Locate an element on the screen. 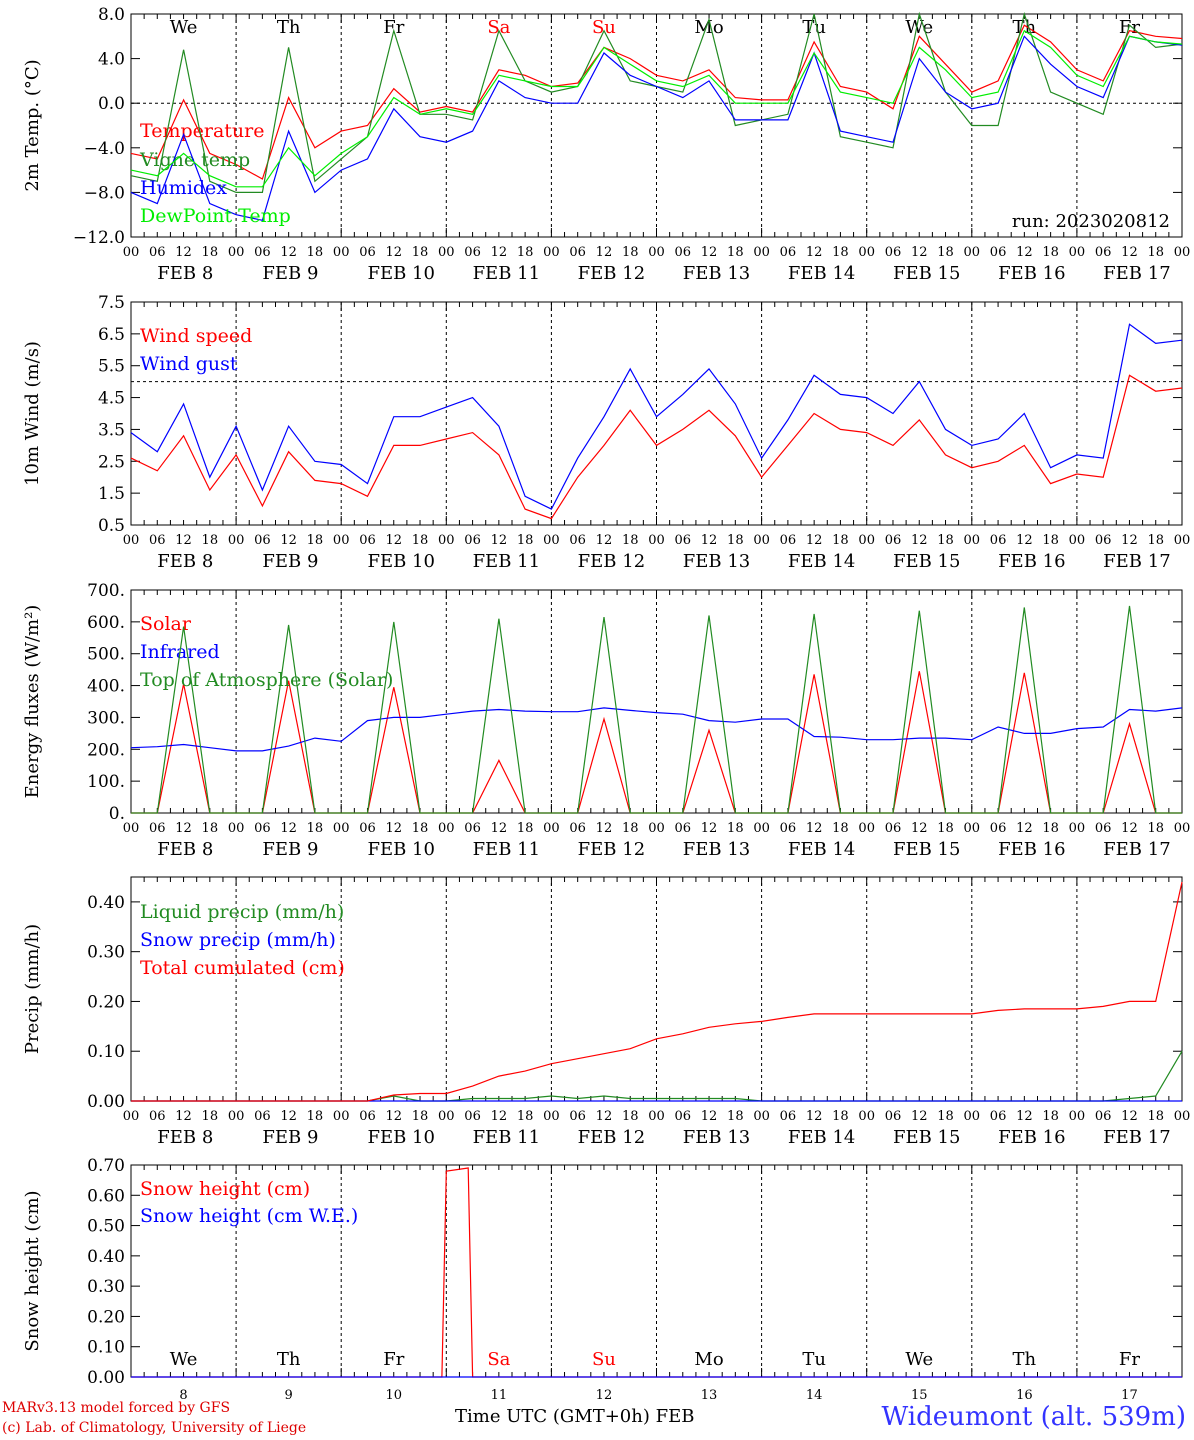 This screenshot has width=1194, height=1440. day-label: FEB 9 is located at coordinates (290, 849).